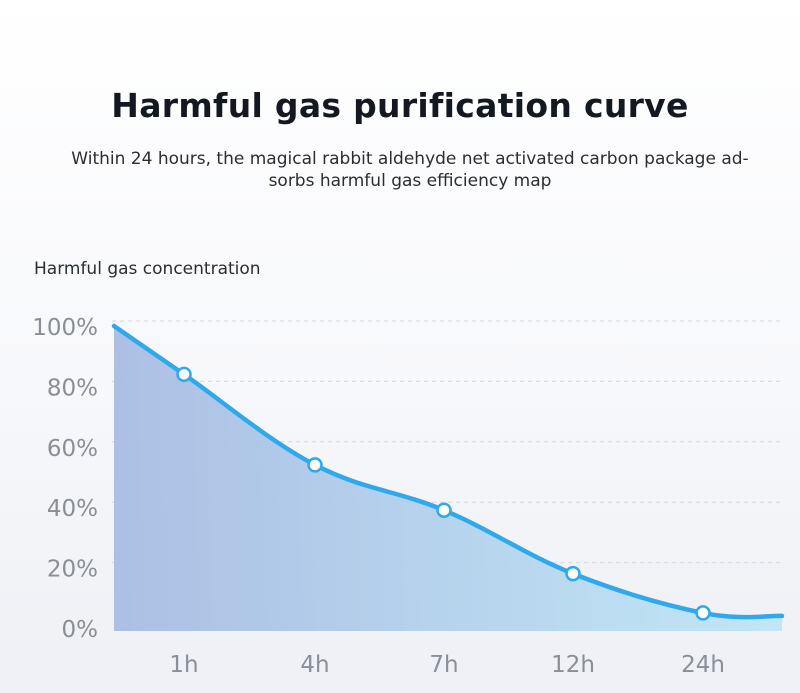  I want to click on x-axis-ticks: 1h 4h 7h 12h 24h, so click(447, 665).